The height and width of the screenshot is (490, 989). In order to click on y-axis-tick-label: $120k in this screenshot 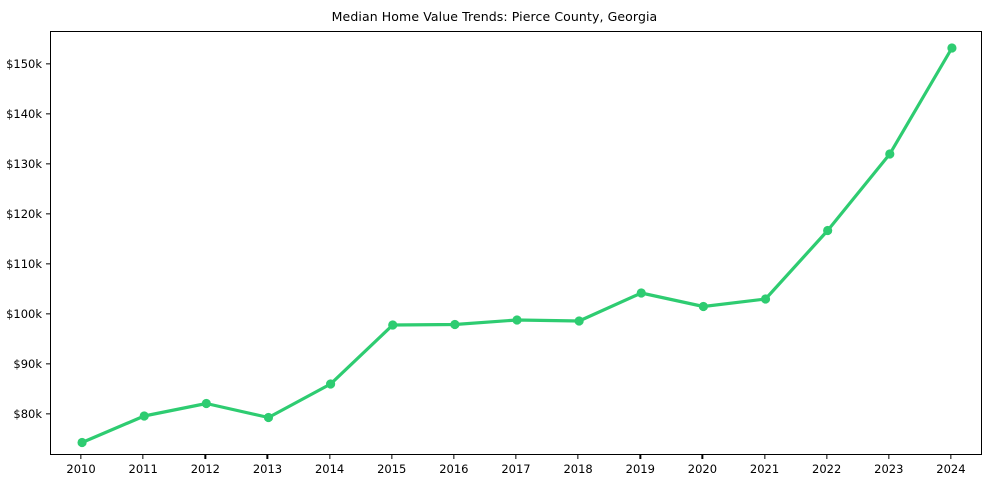, I will do `click(24, 214)`.